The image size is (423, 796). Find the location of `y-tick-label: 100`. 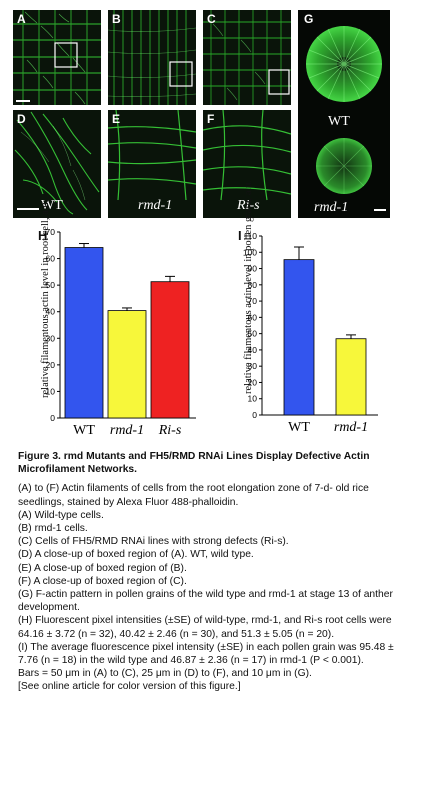

y-tick-label: 100 is located at coordinates (250, 252).